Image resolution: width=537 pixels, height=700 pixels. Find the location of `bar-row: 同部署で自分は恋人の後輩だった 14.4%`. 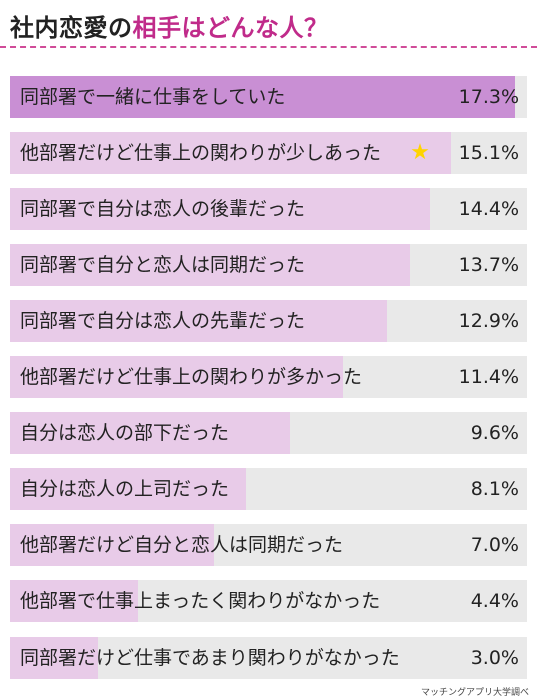

bar-row: 同部署で自分は恋人の後輩だった 14.4% is located at coordinates (268, 209).